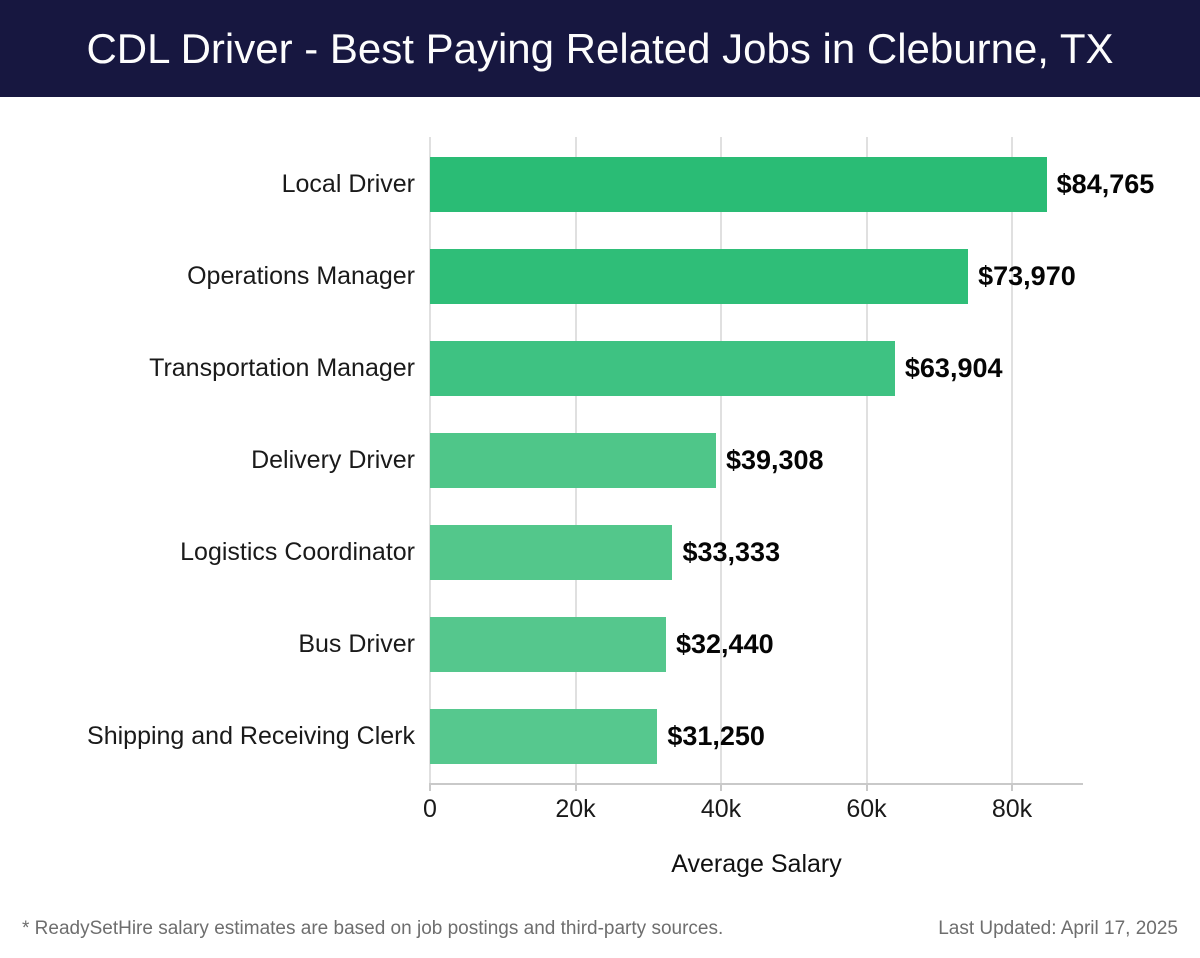 Image resolution: width=1200 pixels, height=958 pixels. Describe the element at coordinates (1027, 276) in the screenshot. I see `bar-value-label: $73,970` at that location.